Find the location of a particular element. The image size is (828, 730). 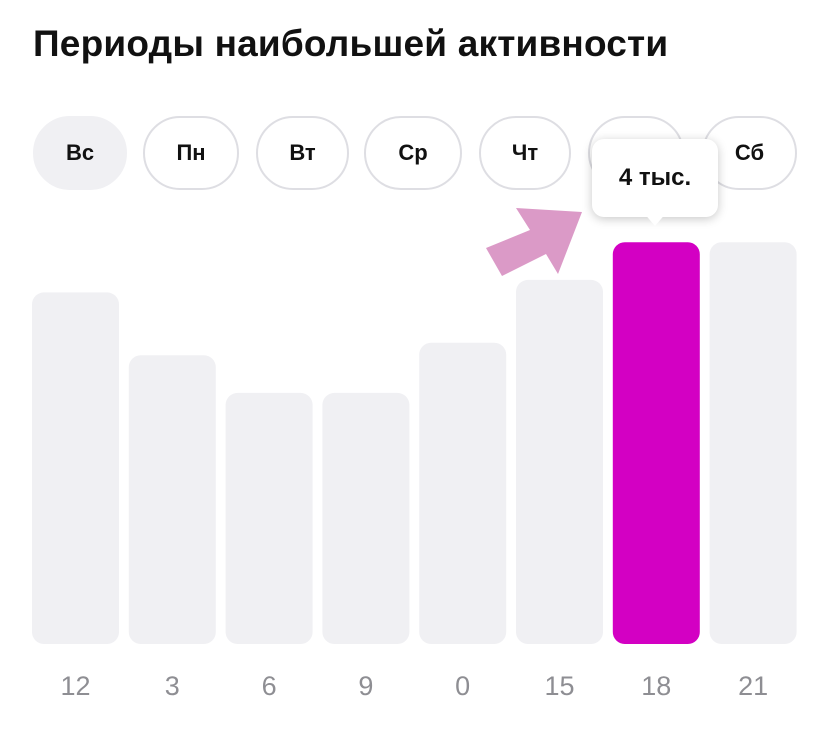

page-title: Периоды наибольшей активности is located at coordinates (351, 43).